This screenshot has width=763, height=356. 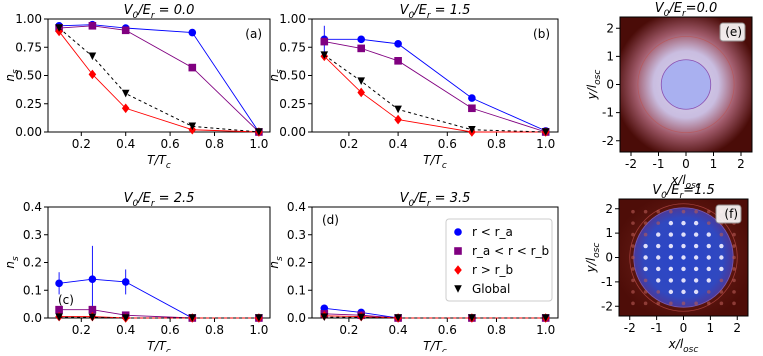 What do you see at coordinates (492, 270) in the screenshot?
I see `legend-label: r > r_b` at bounding box center [492, 270].